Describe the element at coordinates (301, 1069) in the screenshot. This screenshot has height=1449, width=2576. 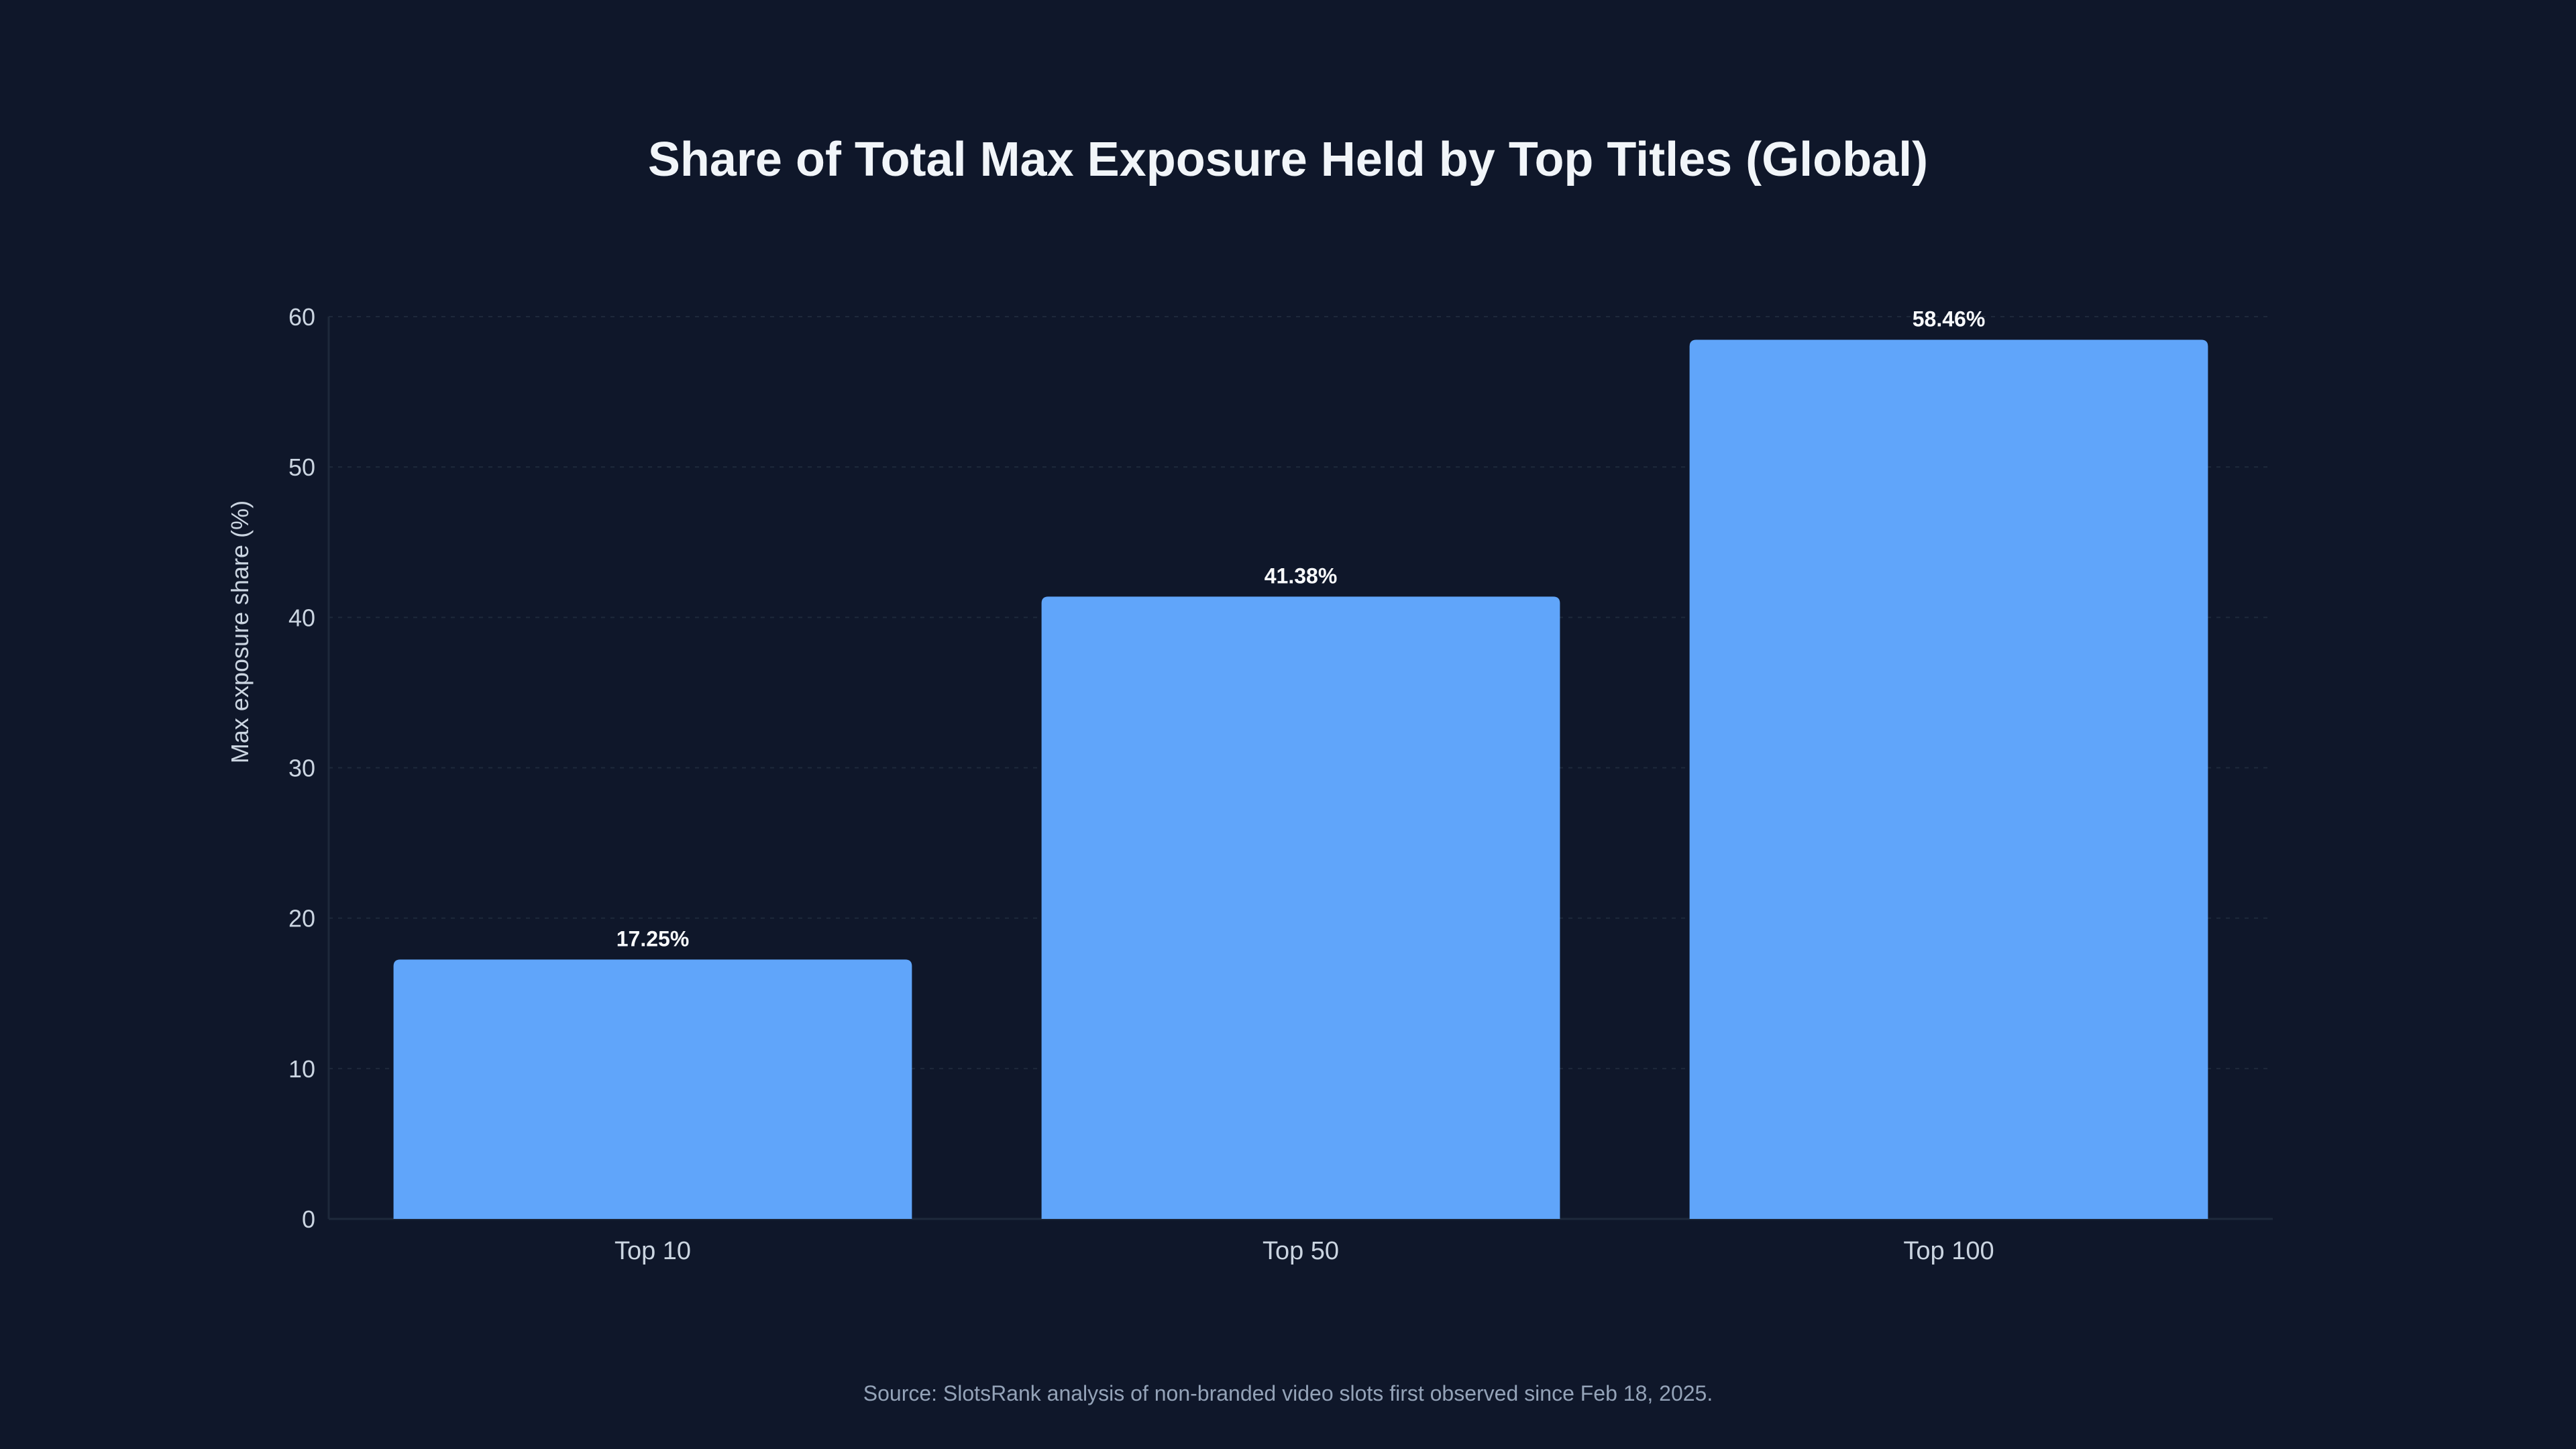
I see `y-tick-label: 10` at that location.